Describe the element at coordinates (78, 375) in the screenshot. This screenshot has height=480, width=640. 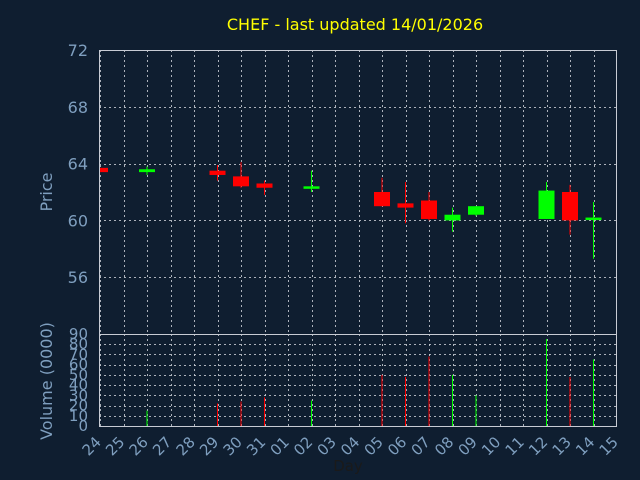
I see `volume-tick-label: 50` at that location.